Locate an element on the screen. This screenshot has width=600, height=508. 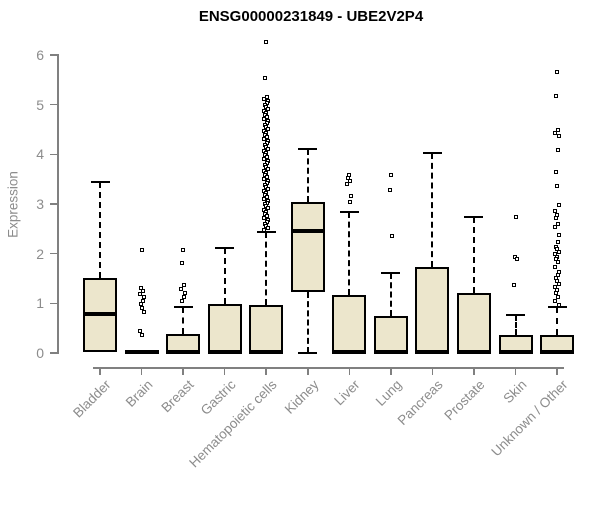
y-tick-label: 1 is located at coordinates (40, 303).